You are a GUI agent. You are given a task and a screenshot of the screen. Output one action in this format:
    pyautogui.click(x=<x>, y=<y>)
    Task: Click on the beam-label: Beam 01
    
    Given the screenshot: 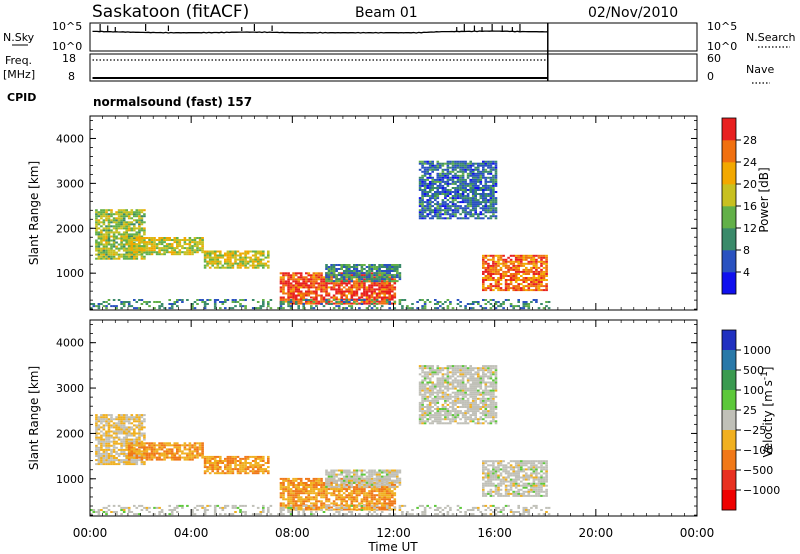 What is the action you would take?
    pyautogui.click(x=386, y=13)
    